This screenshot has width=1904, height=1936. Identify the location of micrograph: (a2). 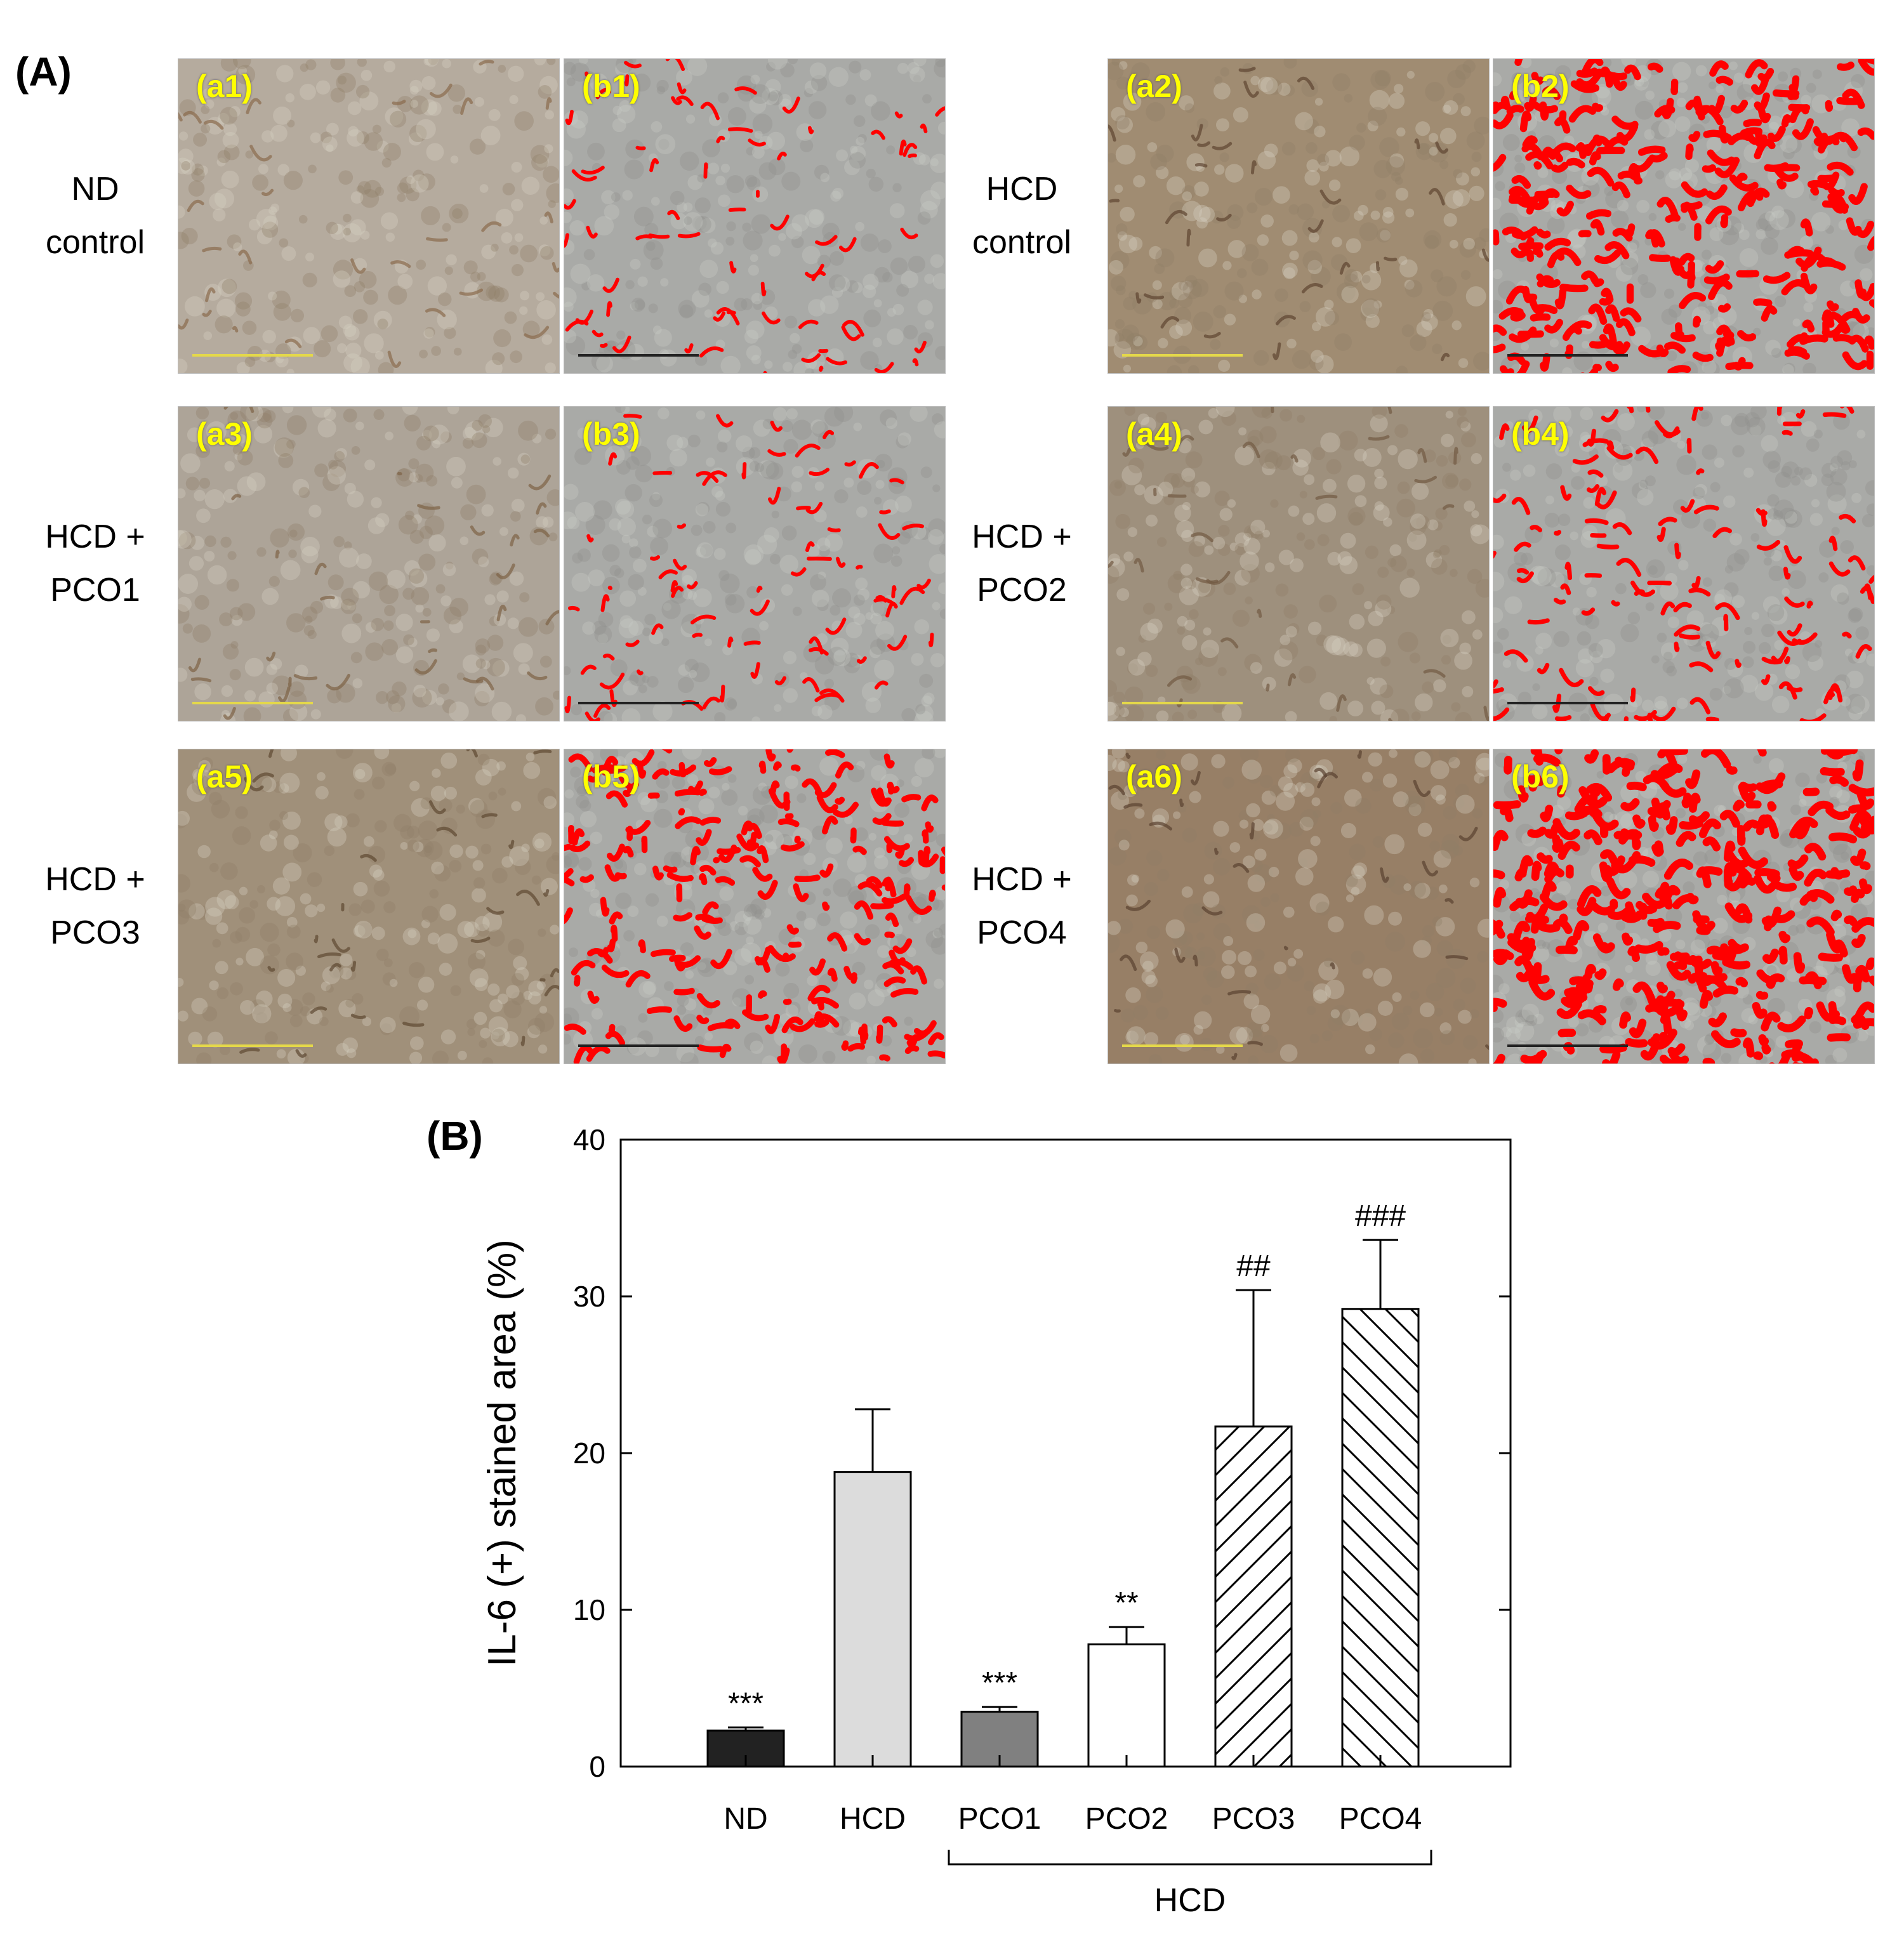
(1299, 216).